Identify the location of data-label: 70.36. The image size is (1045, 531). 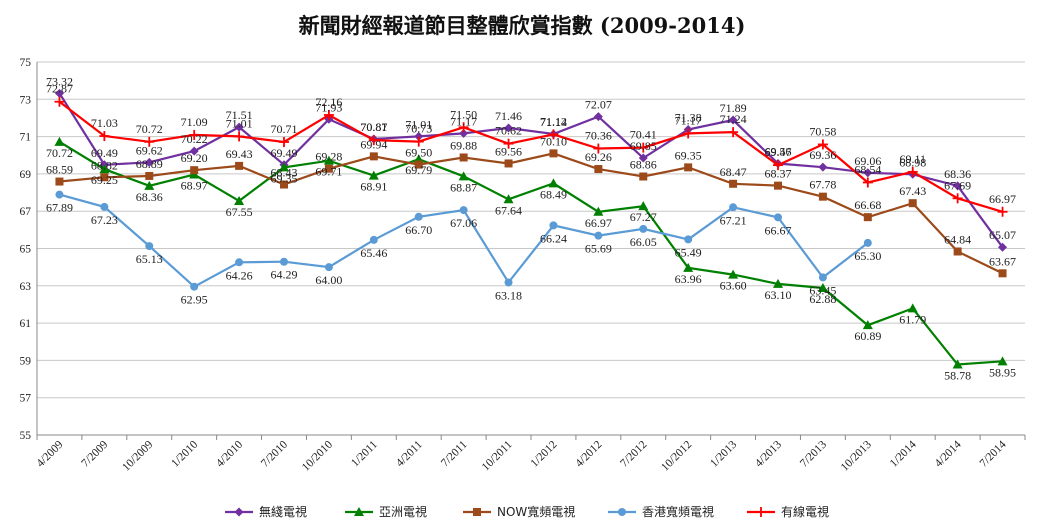
(598, 136).